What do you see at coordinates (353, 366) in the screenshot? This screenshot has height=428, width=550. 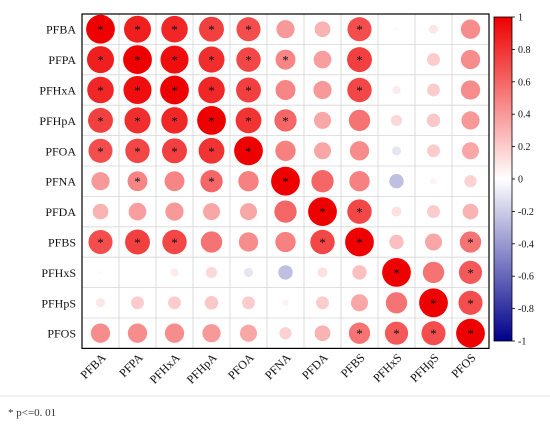 I see `column-label: PFBS` at bounding box center [353, 366].